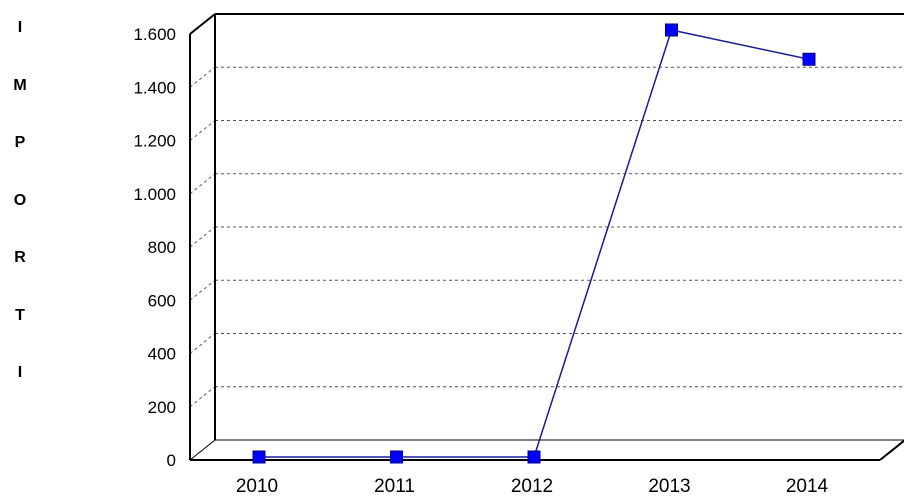  What do you see at coordinates (532, 486) in the screenshot?
I see `x-tick-label: 2012` at bounding box center [532, 486].